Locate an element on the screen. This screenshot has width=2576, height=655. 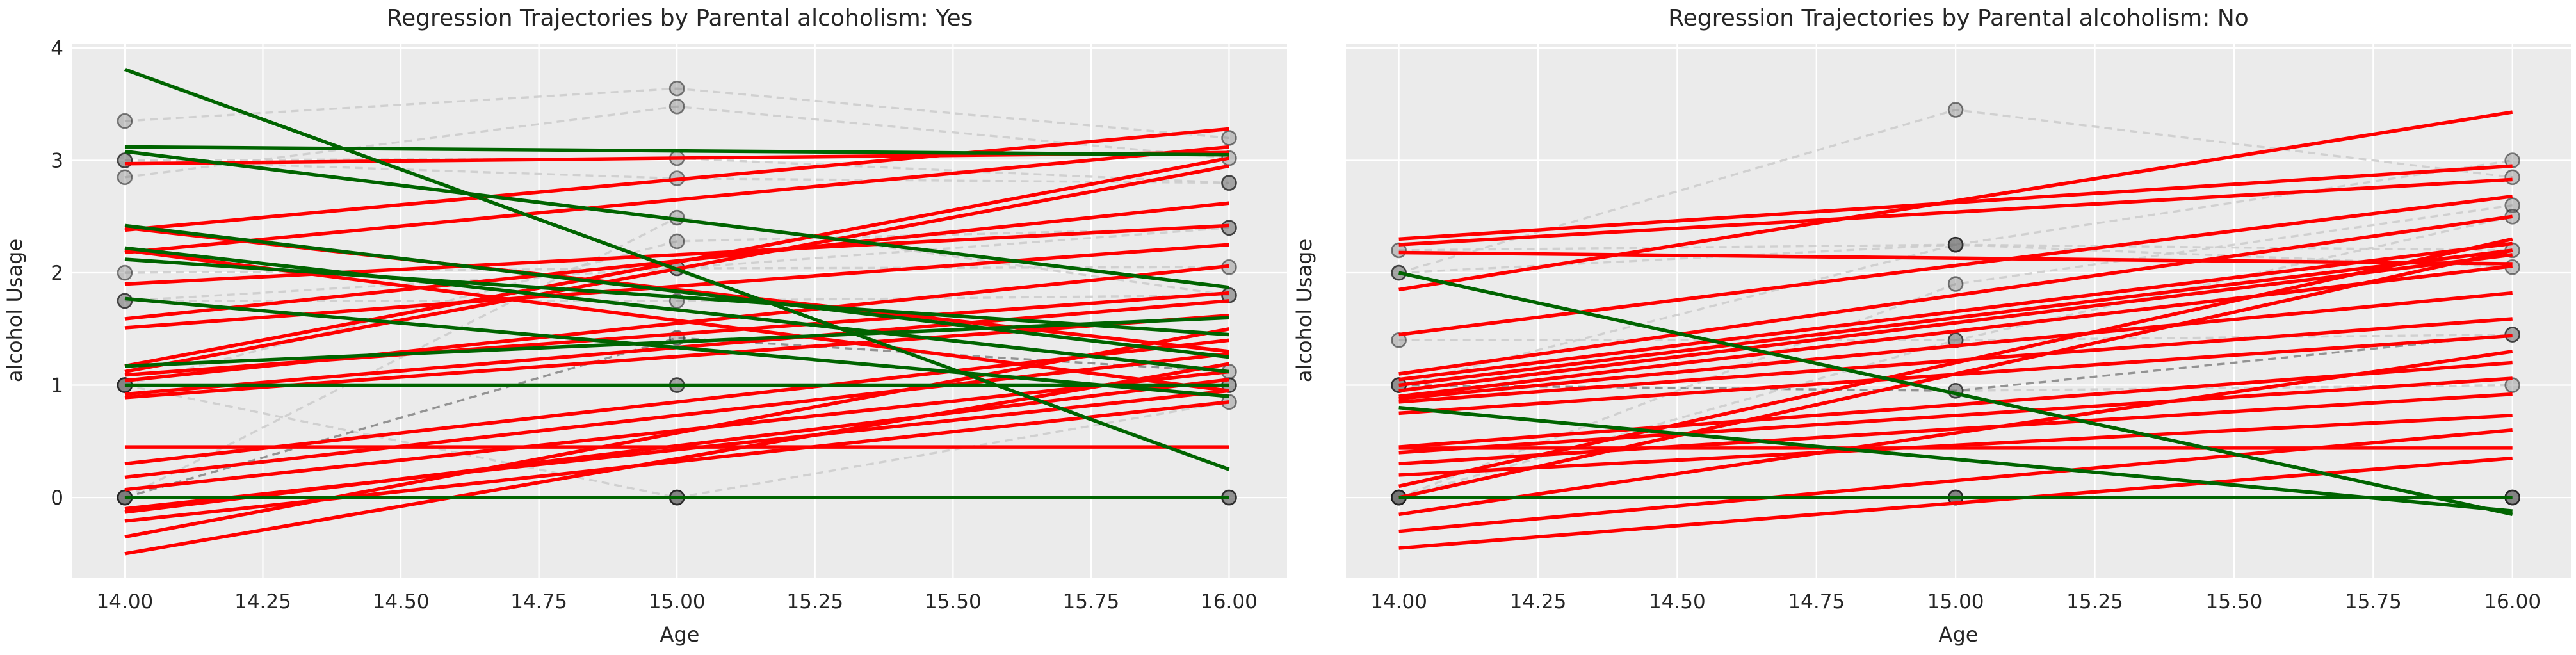
y-tick-label: 0 is located at coordinates (57, 498).